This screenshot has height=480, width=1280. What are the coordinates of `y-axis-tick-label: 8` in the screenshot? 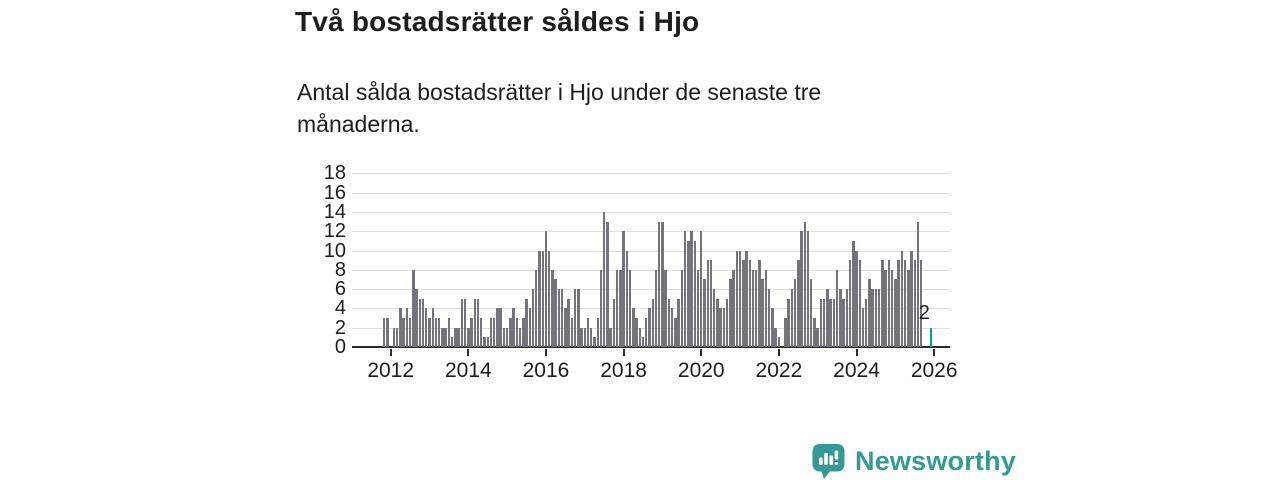 It's located at (340, 269).